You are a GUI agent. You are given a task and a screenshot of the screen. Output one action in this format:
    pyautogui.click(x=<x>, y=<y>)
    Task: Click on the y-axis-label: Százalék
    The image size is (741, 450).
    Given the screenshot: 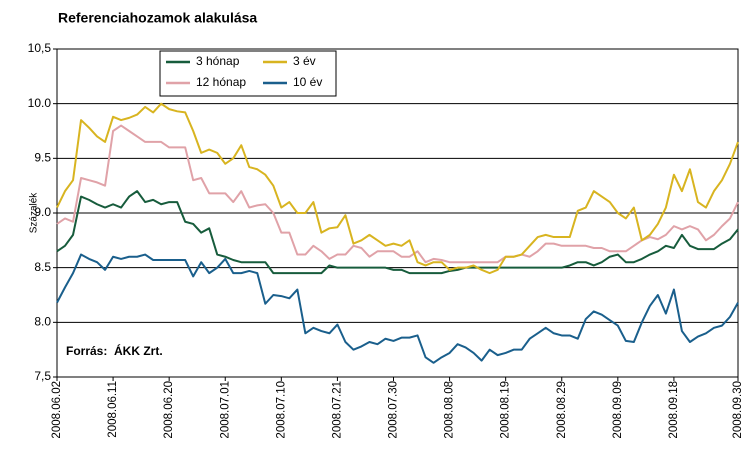 What is the action you would take?
    pyautogui.click(x=34, y=213)
    